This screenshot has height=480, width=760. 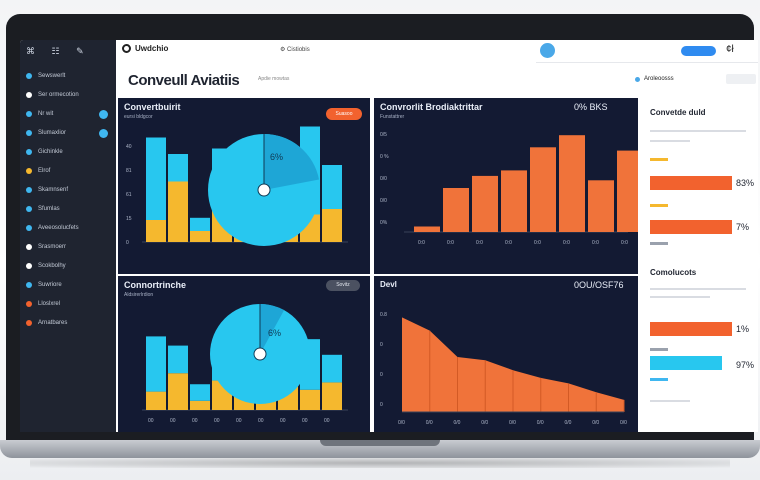 I want to click on sidebar-item: Elrof, so click(x=68, y=171).